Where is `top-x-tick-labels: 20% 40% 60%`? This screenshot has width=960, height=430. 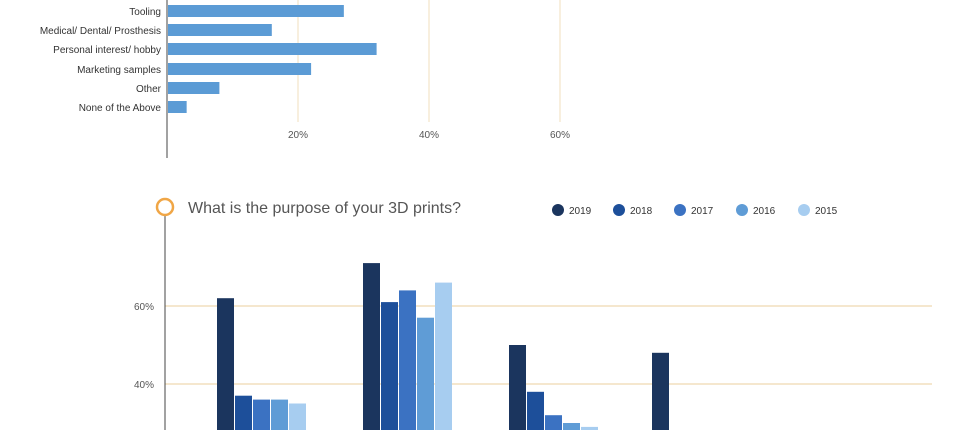 top-x-tick-labels: 20% 40% 60% is located at coordinates (429, 135).